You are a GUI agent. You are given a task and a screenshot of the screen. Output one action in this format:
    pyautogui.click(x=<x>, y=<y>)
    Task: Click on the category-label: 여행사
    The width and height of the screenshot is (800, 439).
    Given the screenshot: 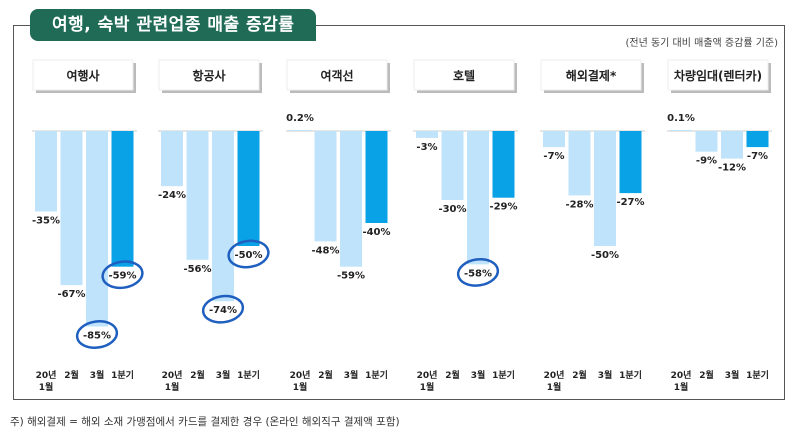 What is the action you would take?
    pyautogui.click(x=82, y=75)
    